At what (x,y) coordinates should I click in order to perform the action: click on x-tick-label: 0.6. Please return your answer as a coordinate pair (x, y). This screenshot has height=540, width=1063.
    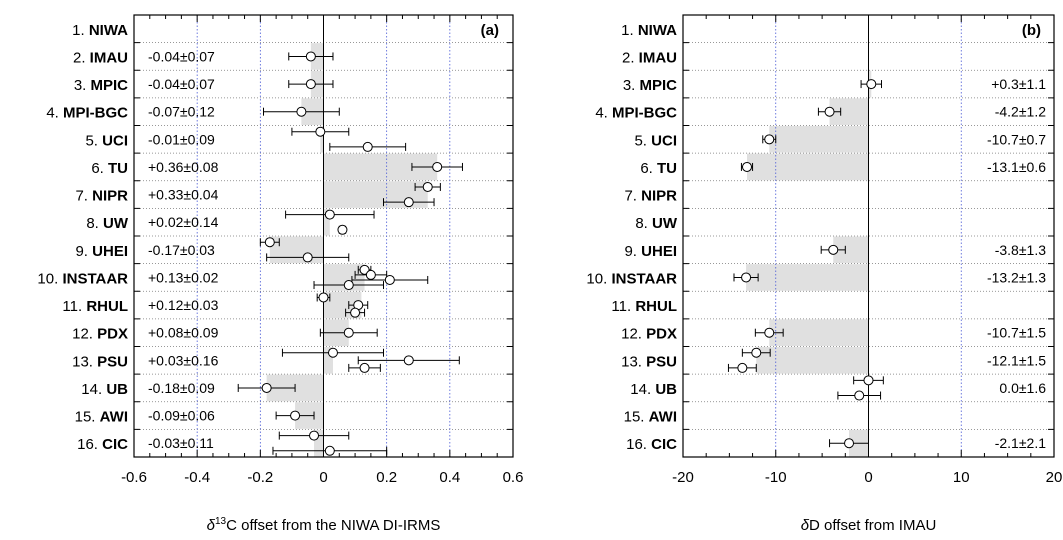
    Looking at the image, I should click on (513, 477).